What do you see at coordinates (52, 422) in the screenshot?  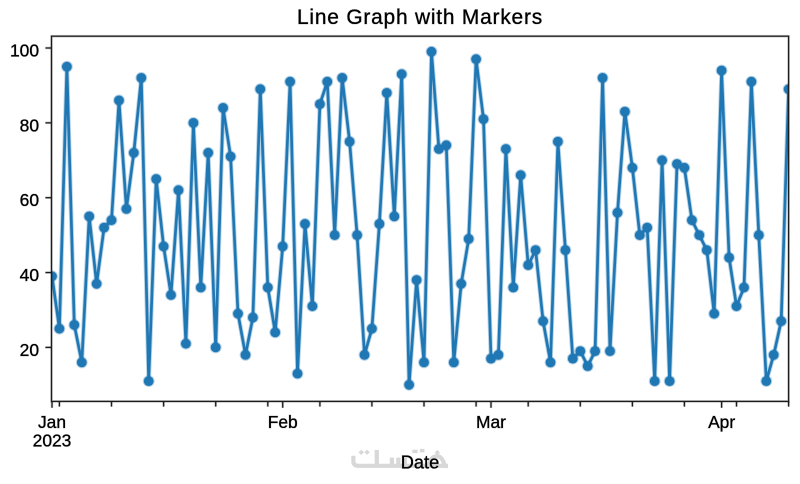 I see `svg-text: Jan` at bounding box center [52, 422].